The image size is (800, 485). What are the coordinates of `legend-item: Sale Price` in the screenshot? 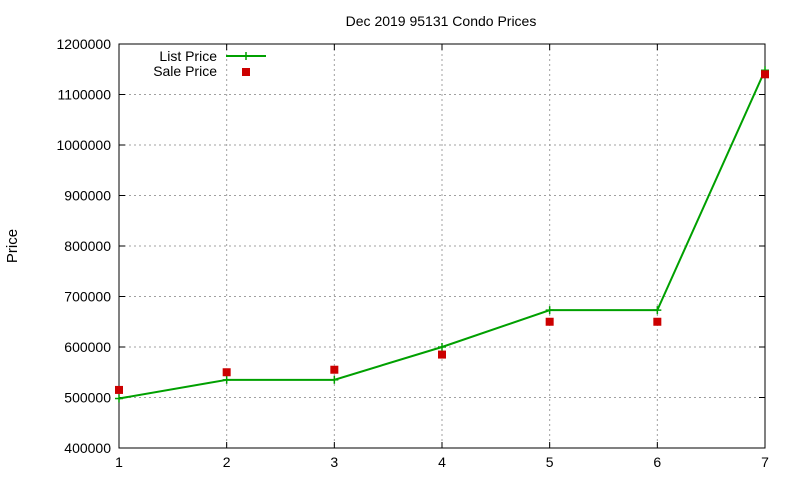 It's located at (201, 71).